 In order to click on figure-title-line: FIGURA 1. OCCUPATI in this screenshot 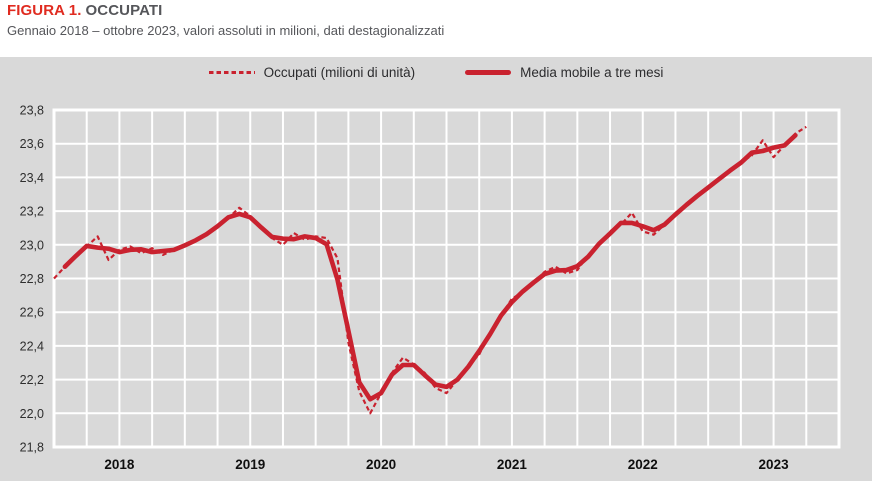, I will do `click(225, 10)`.